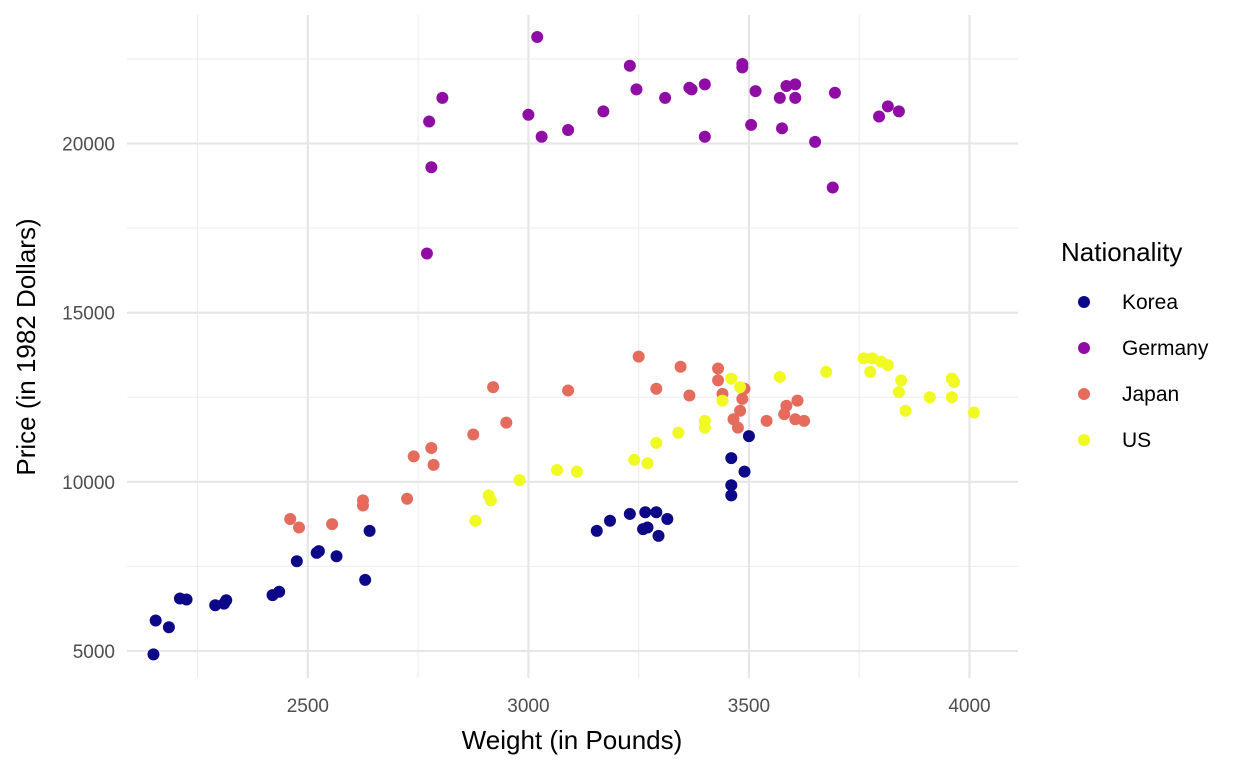 This screenshot has height=768, width=1248. What do you see at coordinates (1084, 348) in the screenshot?
I see `legend-key-germany` at bounding box center [1084, 348].